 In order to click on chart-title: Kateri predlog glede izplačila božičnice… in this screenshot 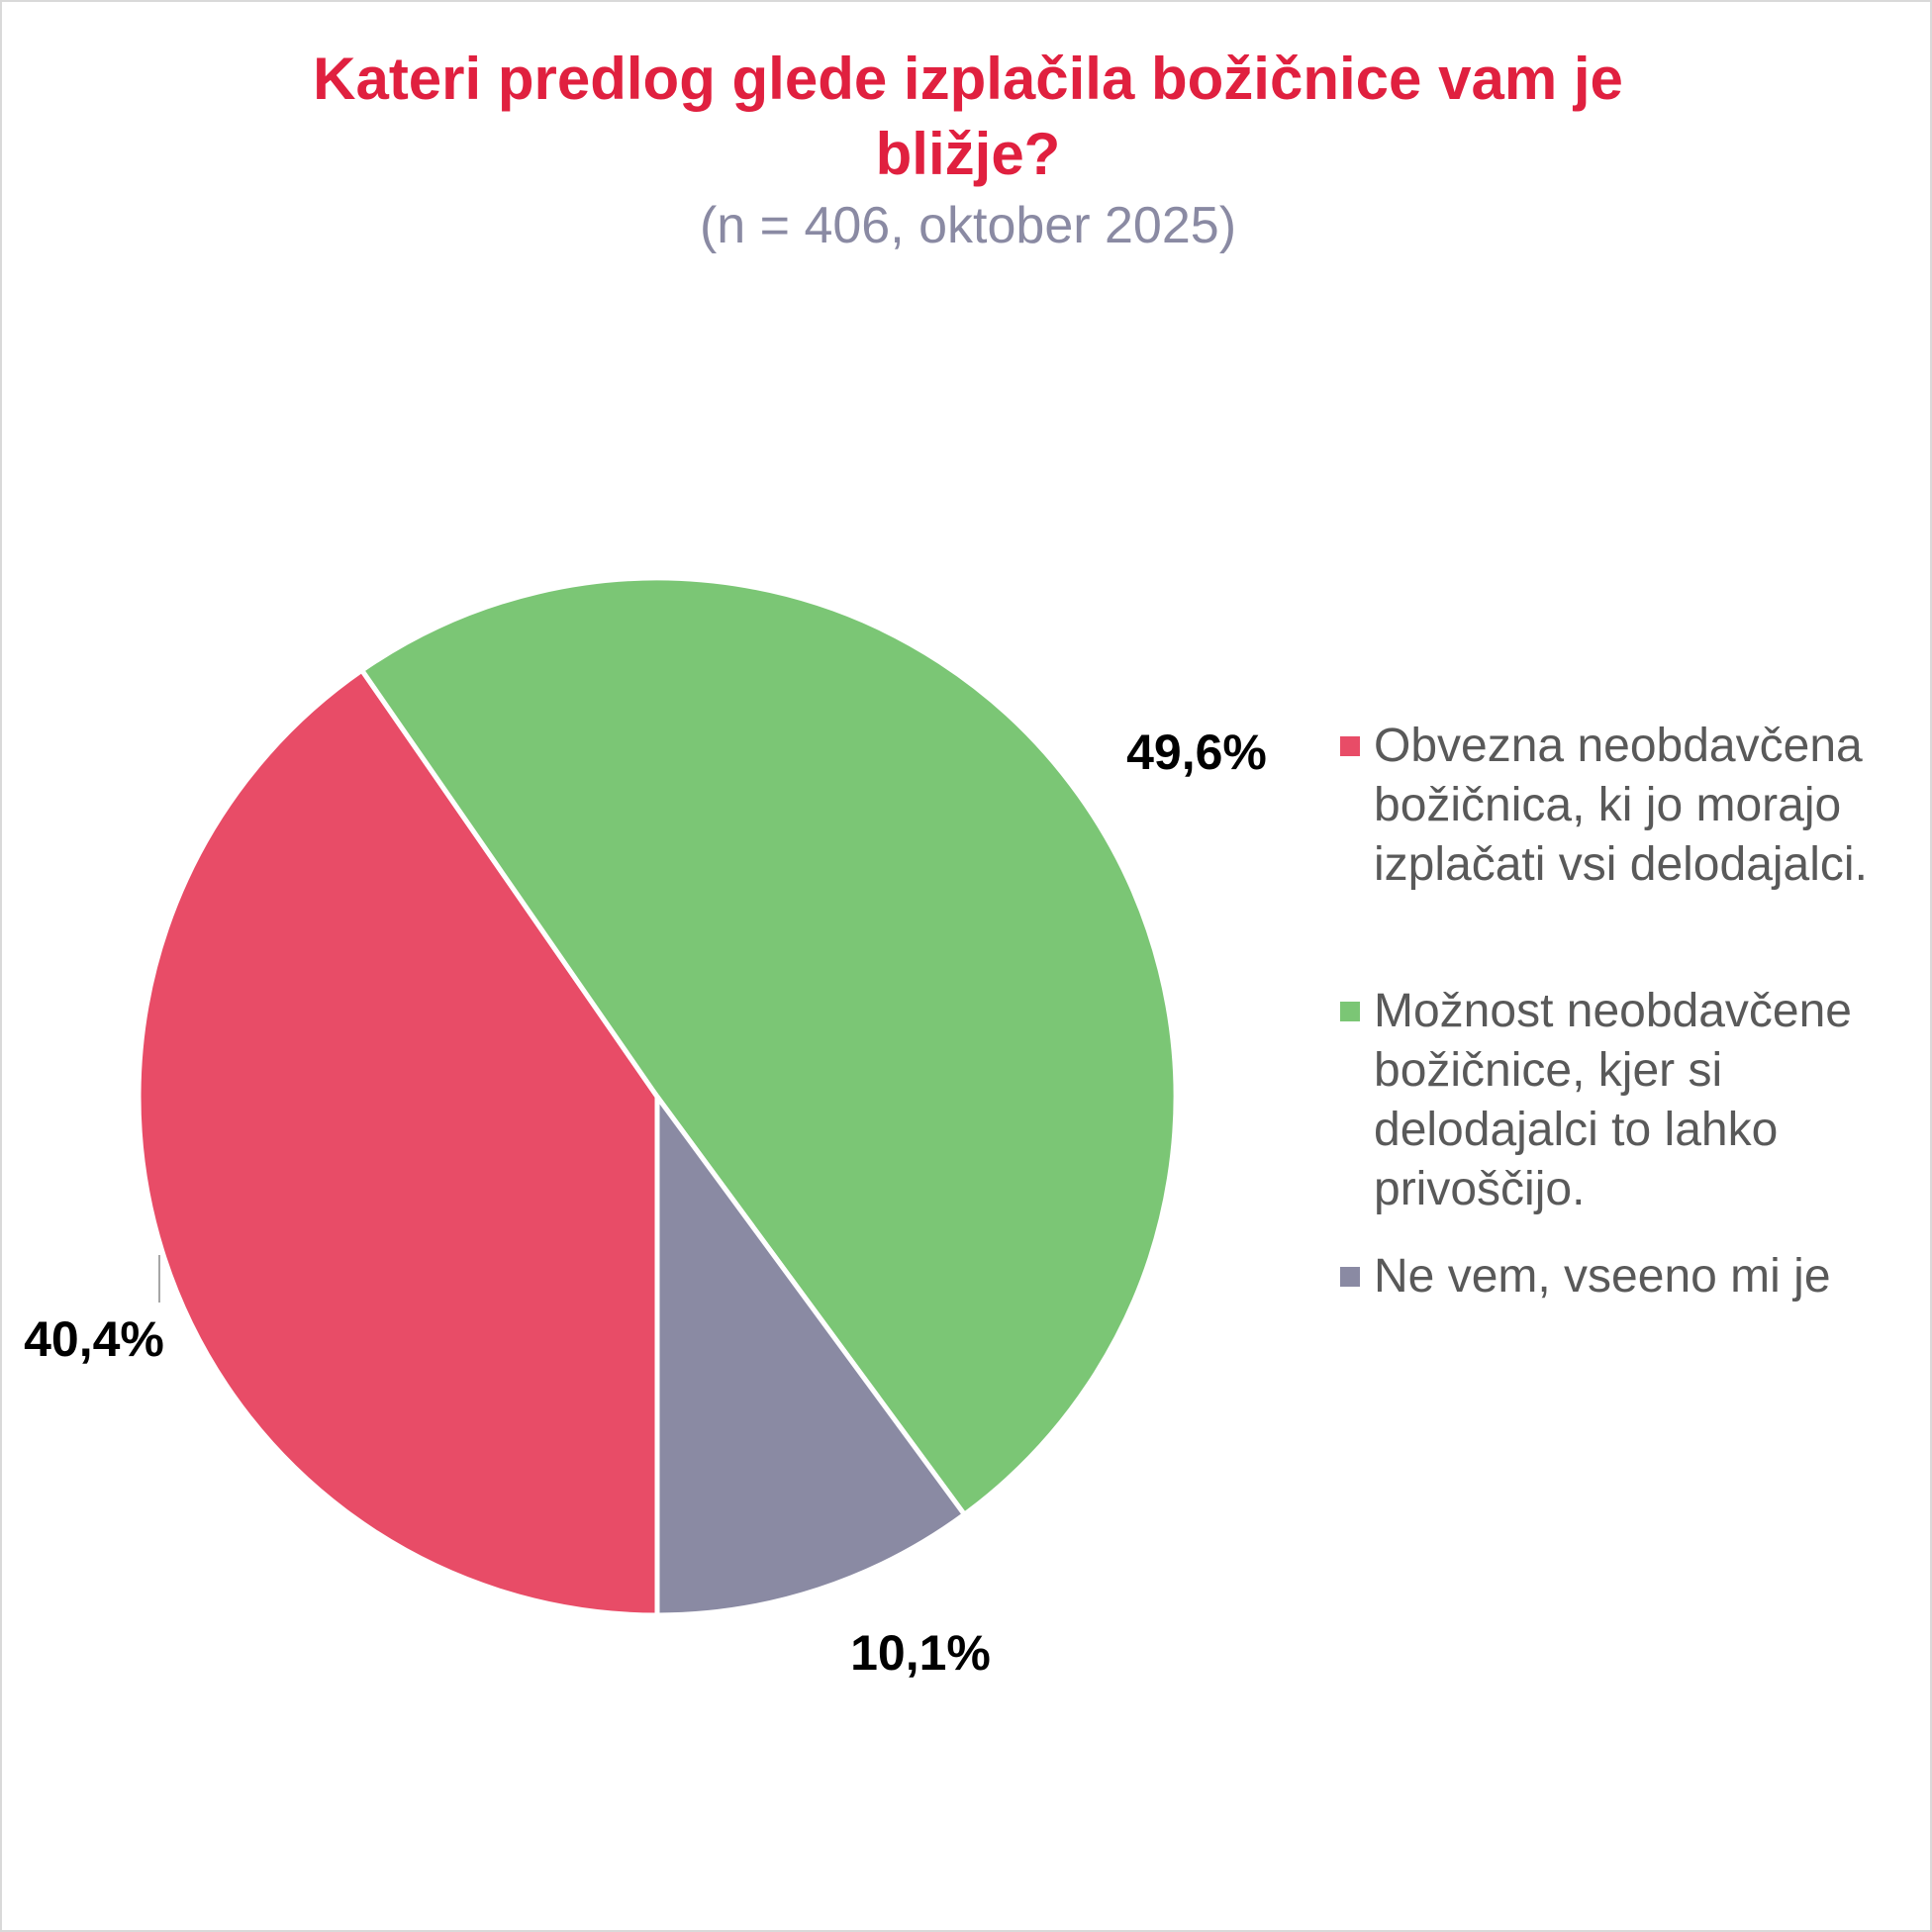, I will do `click(968, 116)`.